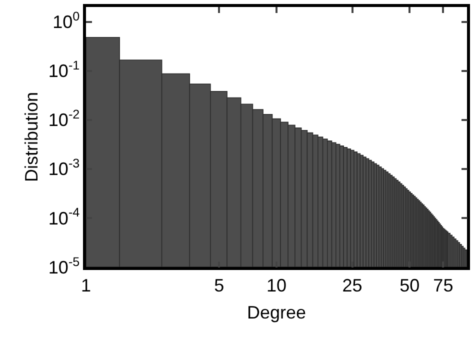  Describe the element at coordinates (64, 119) in the screenshot. I see `y-tick-label: 10$^{-2}$` at that location.